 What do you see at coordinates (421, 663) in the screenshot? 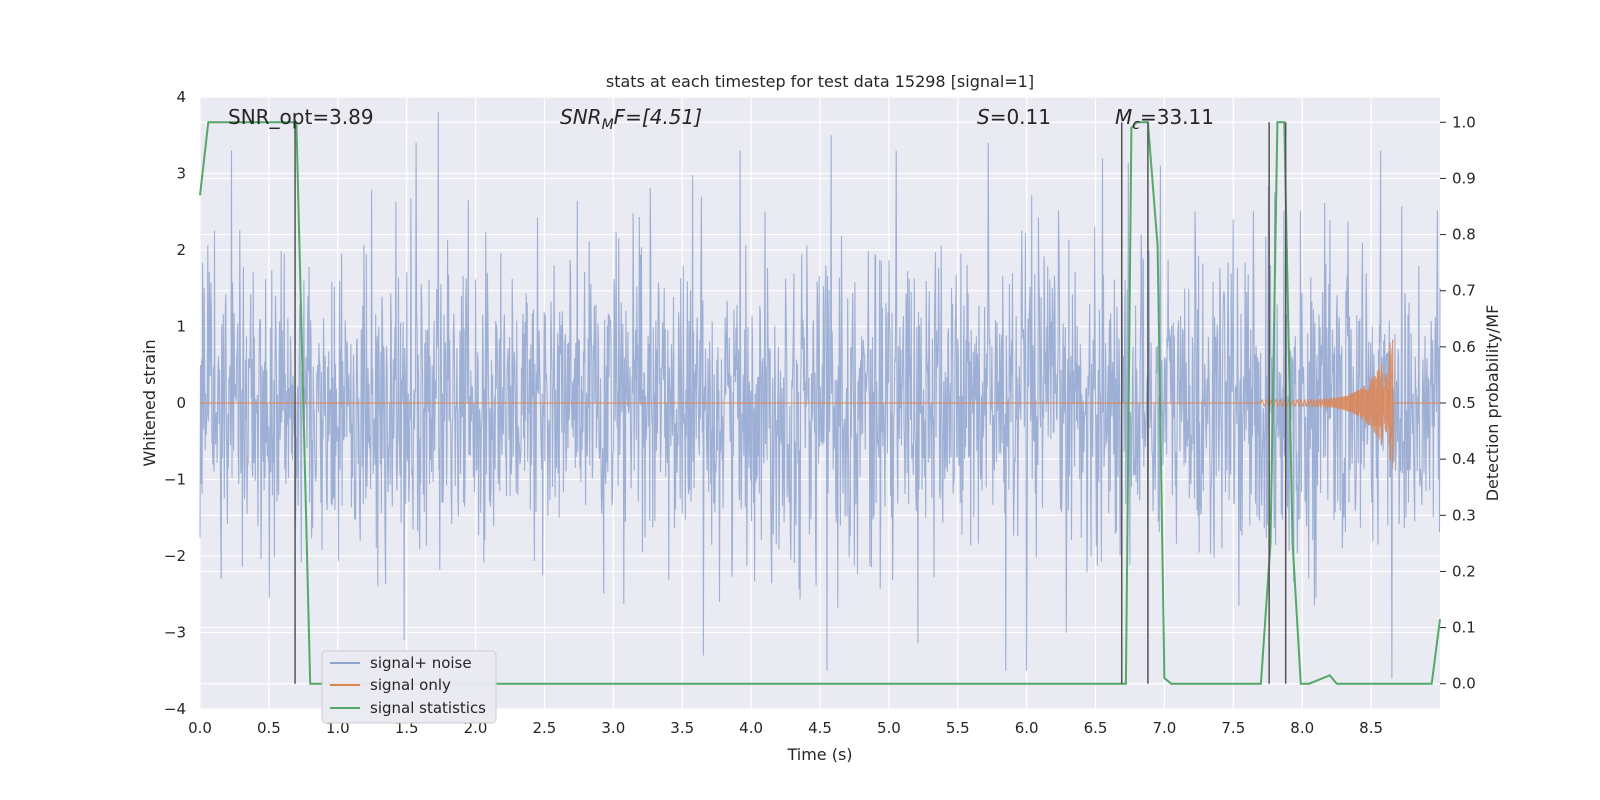
I see `legend-label-noise: signal+ noise` at bounding box center [421, 663].